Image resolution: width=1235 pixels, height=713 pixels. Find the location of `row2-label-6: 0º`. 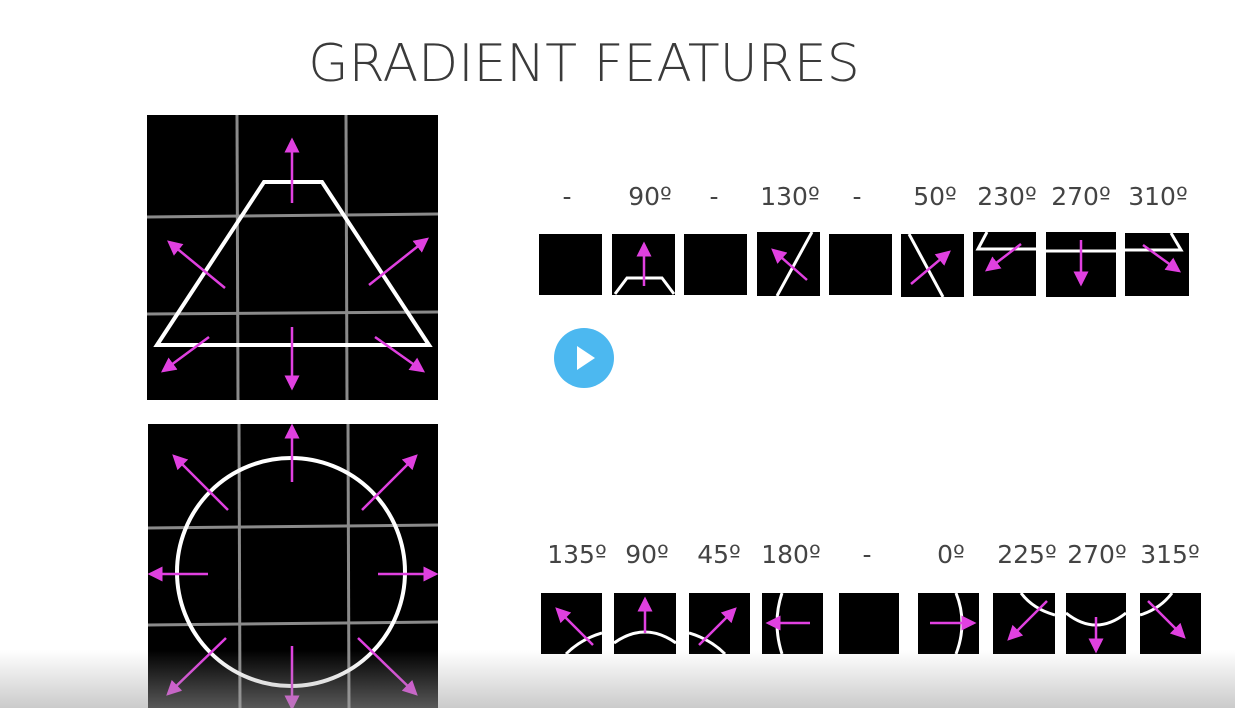

row2-label-6: 0º is located at coordinates (951, 554).